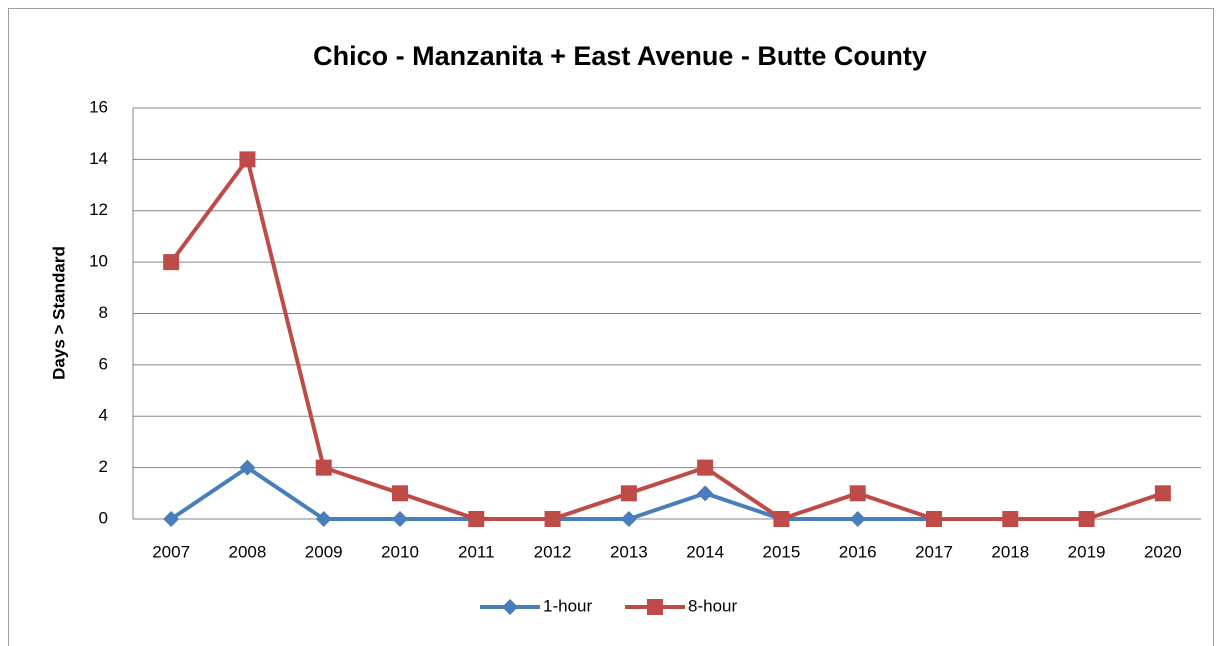 This screenshot has width=1223, height=646. What do you see at coordinates (567, 605) in the screenshot?
I see `legend-label: 1-hour` at bounding box center [567, 605].